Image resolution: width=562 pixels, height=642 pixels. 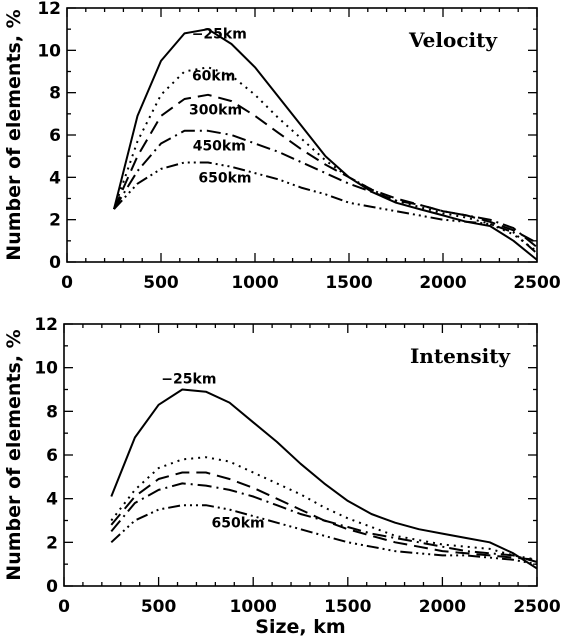 What do you see at coordinates (49, 9) in the screenshot?
I see `velocity-y-tick-label: 12` at bounding box center [49, 9].